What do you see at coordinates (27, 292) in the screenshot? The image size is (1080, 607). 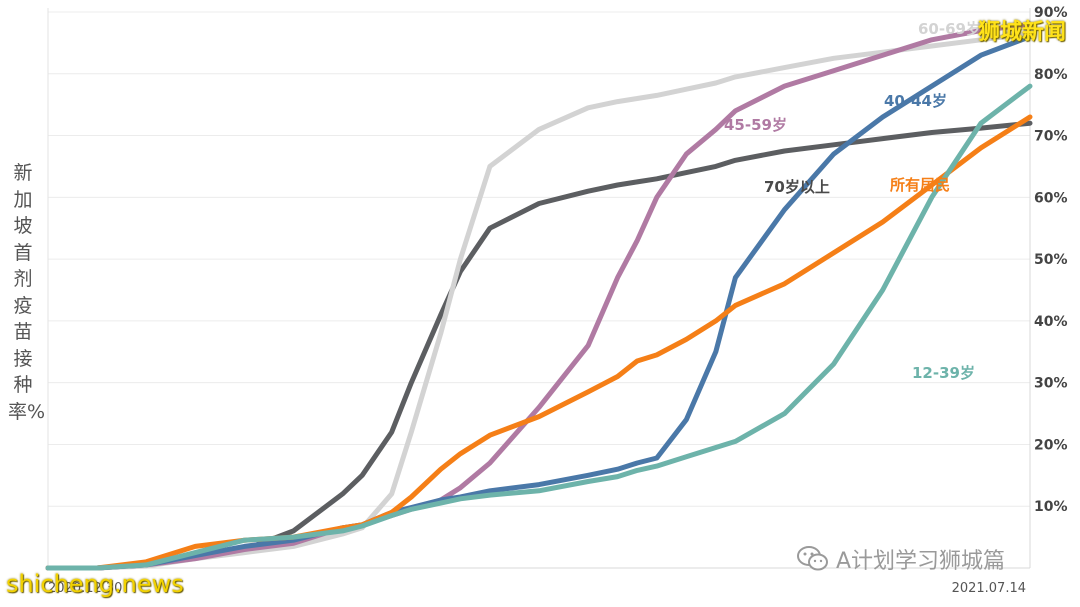 I see `y-axis-title: 新加坡首剂疫苗接种率%` at bounding box center [27, 292].